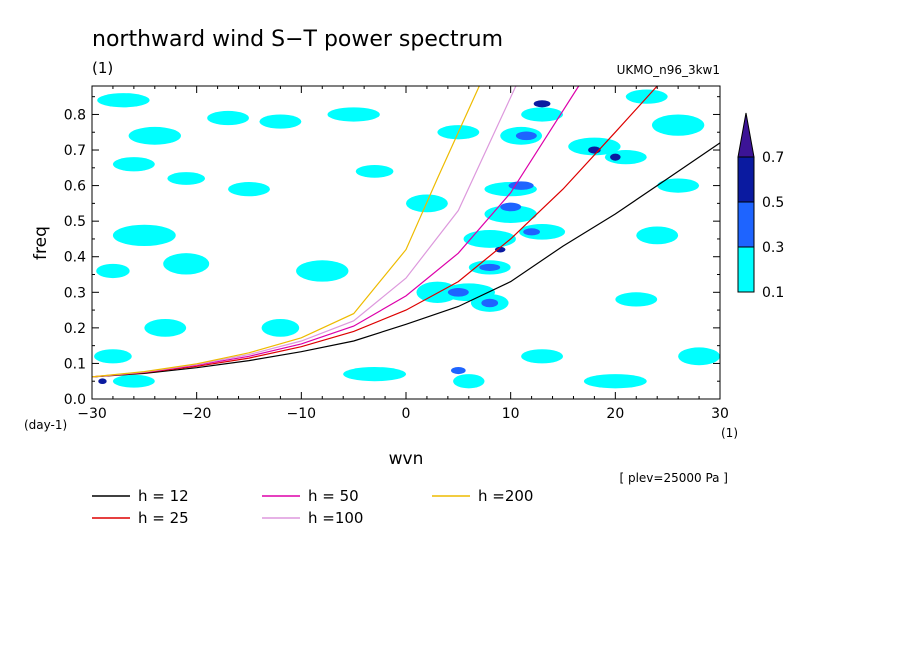  What do you see at coordinates (335, 518) in the screenshot?
I see `legend-label-3: h =100` at bounding box center [335, 518].